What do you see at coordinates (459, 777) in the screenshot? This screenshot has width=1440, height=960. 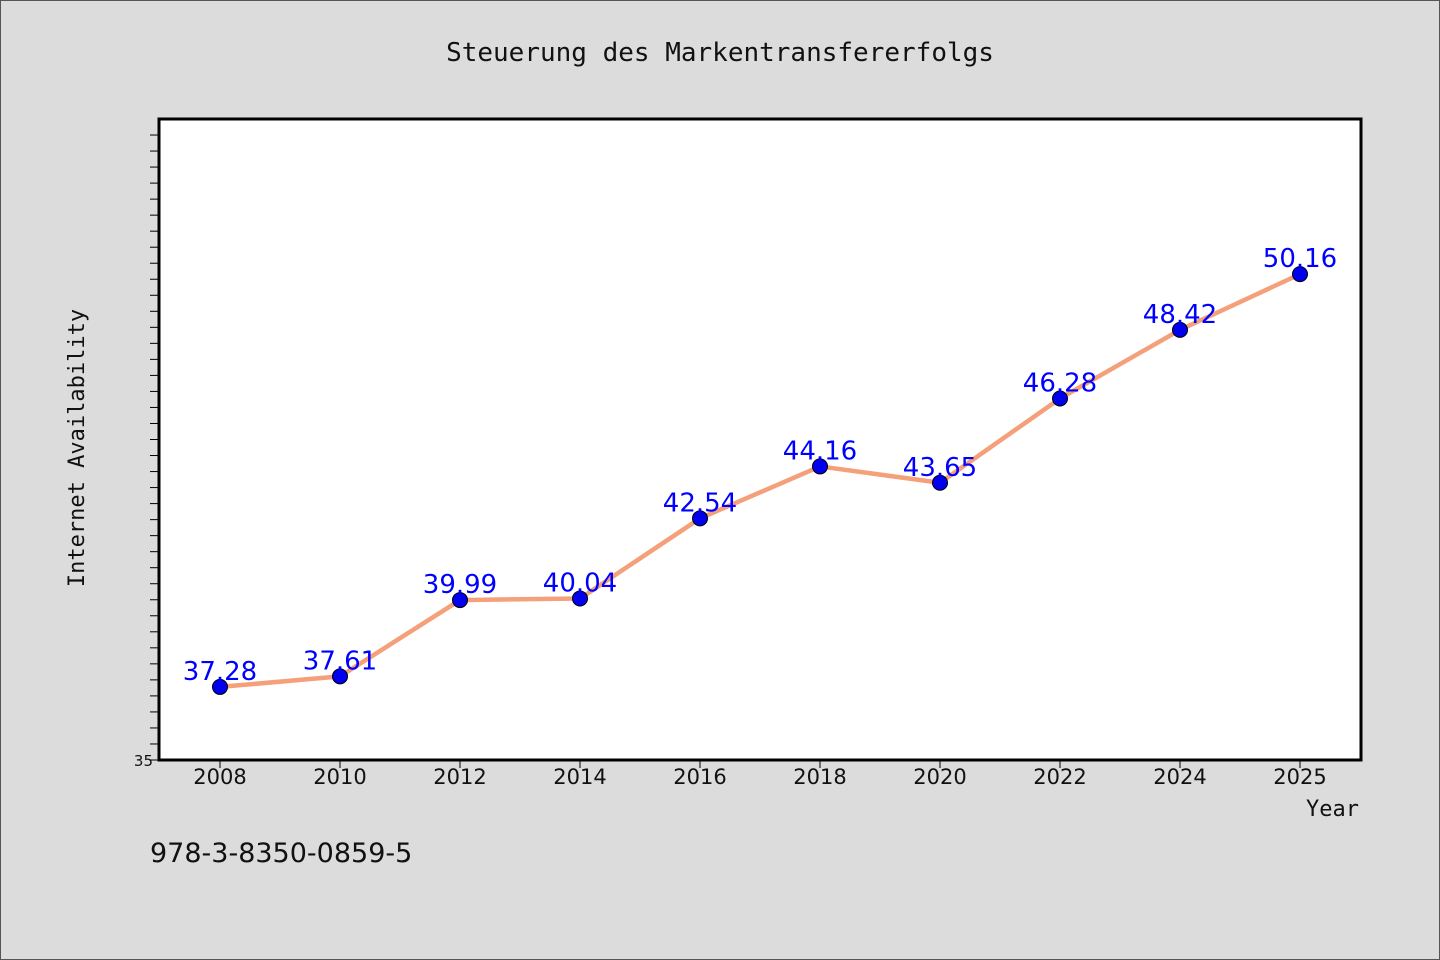 I see `x-tick-label: 2012` at bounding box center [459, 777].